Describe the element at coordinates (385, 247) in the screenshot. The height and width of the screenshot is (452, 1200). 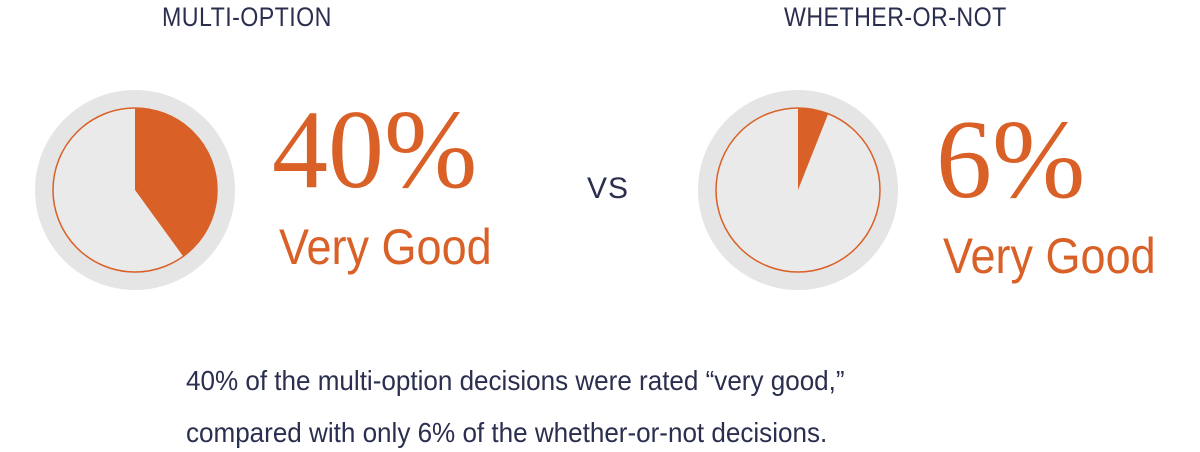
I see `multi-option-rating: Very Good` at that location.